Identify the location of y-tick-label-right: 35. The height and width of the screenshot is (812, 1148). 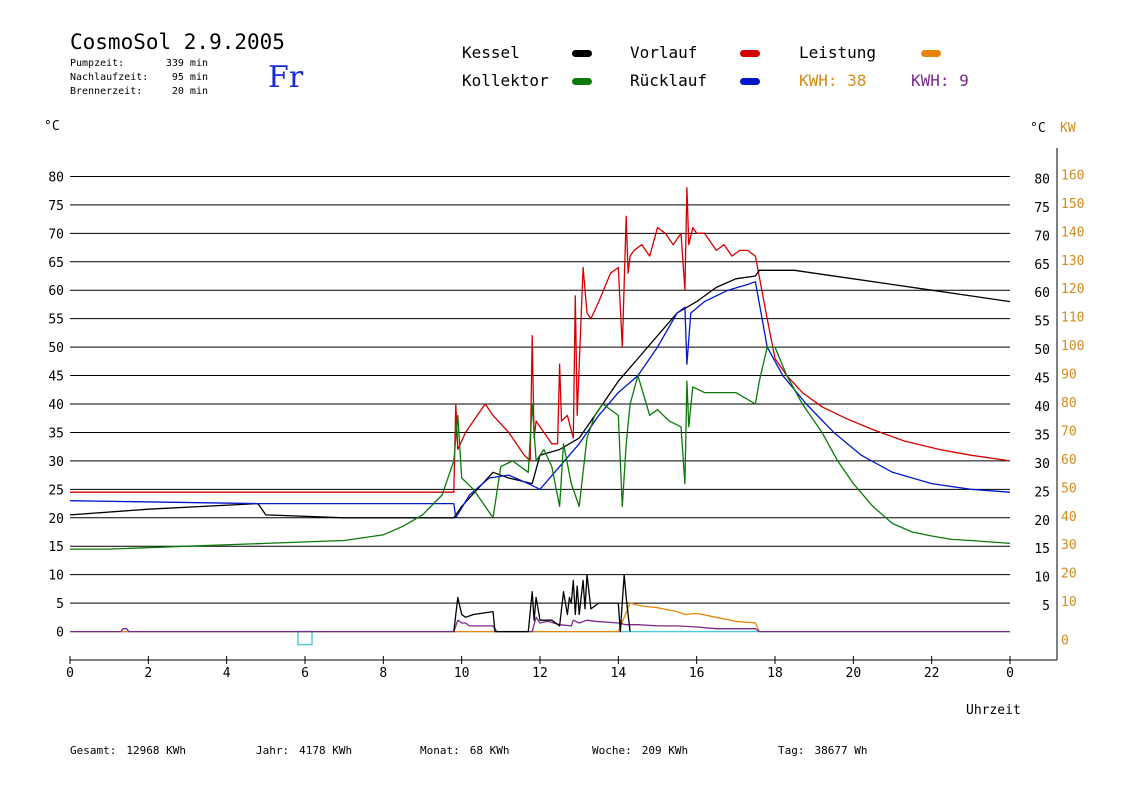
(1042, 435).